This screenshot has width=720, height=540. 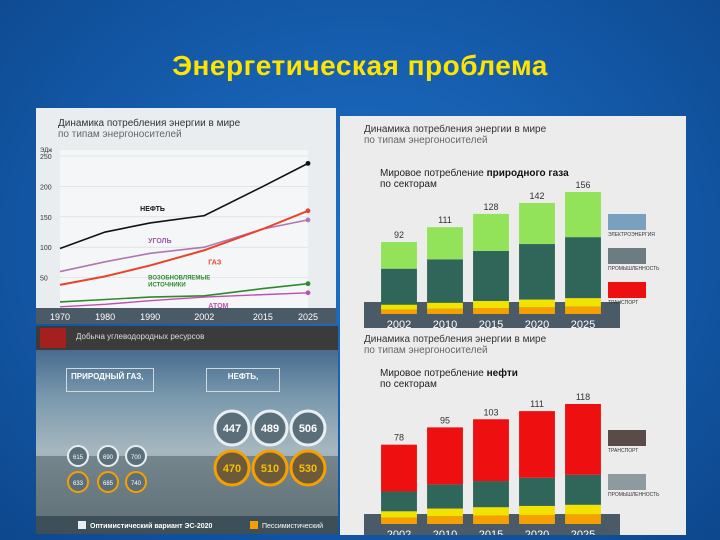 What do you see at coordinates (167, 286) in the screenshot?
I see `series-label: ИСТОЧНИКИ` at bounding box center [167, 286].